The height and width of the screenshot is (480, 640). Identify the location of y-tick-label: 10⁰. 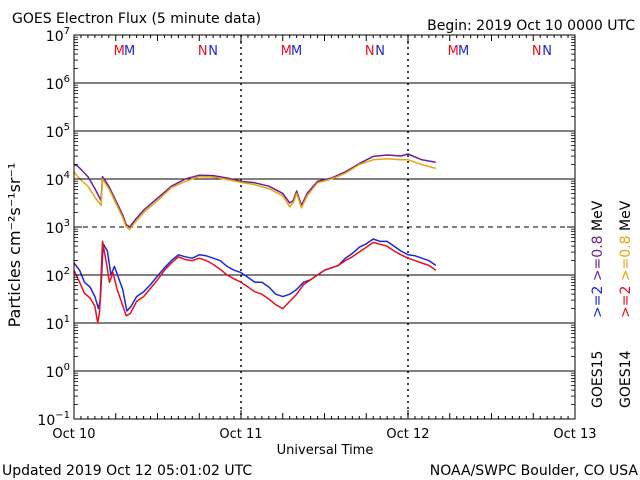
(58, 371).